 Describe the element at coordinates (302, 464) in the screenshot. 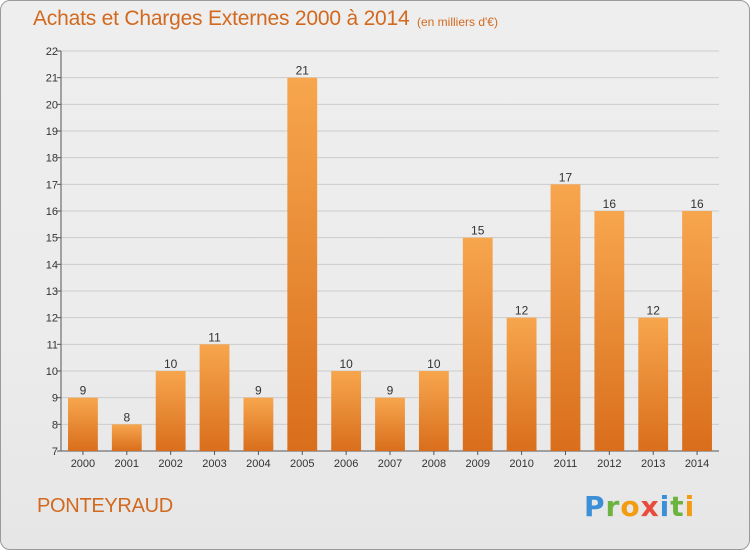

I see `x-tick-label: 2005` at that location.